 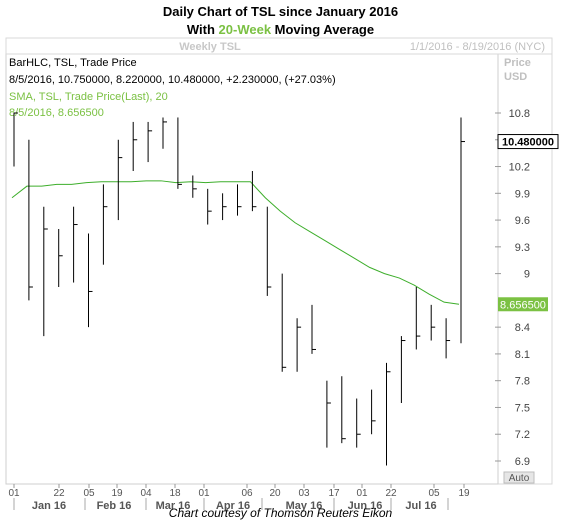 What do you see at coordinates (173, 506) in the screenshot?
I see `x-month-label: Mar 16` at bounding box center [173, 506].